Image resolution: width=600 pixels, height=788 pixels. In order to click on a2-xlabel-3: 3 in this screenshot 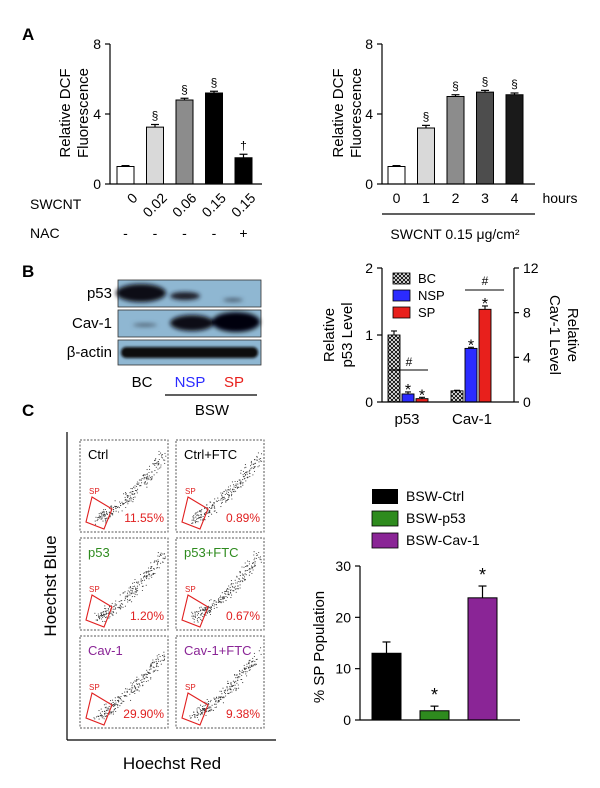, I will do `click(485, 198)`.